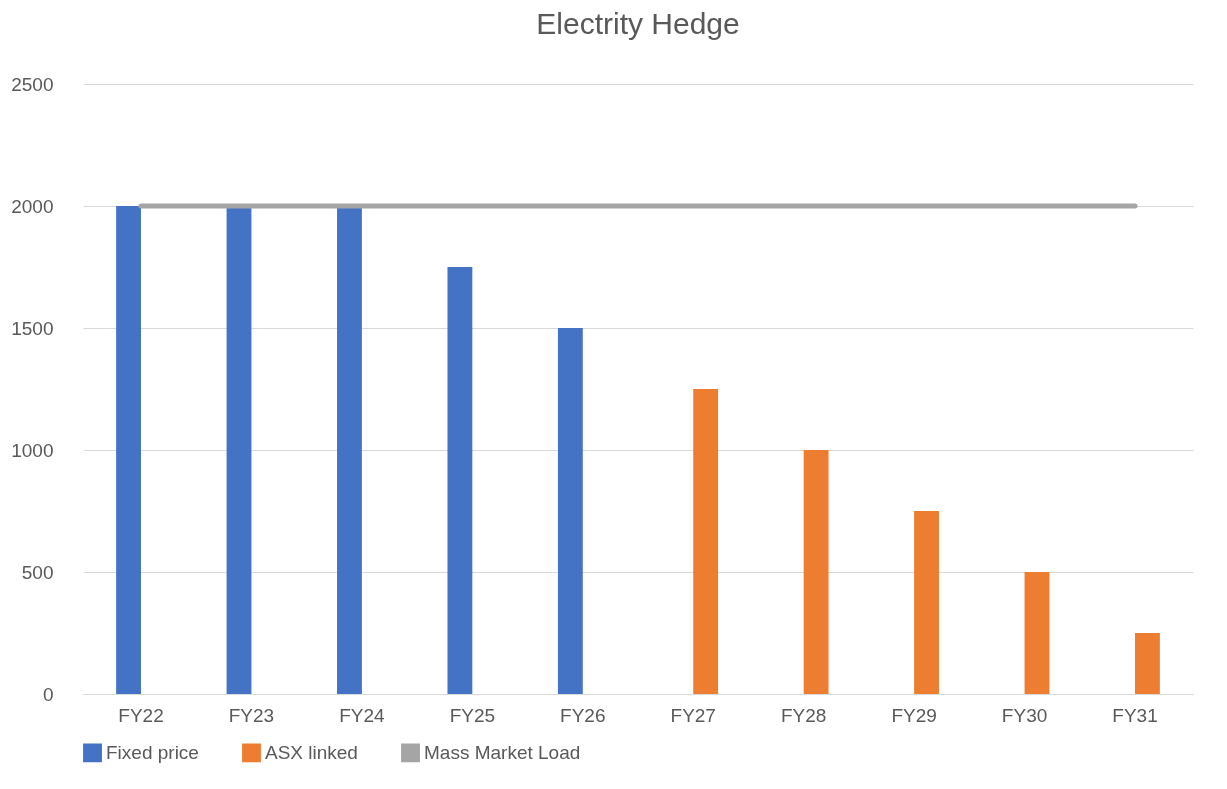 The width and height of the screenshot is (1227, 789). What do you see at coordinates (362, 715) in the screenshot?
I see `x-tick-label: FY24` at bounding box center [362, 715].